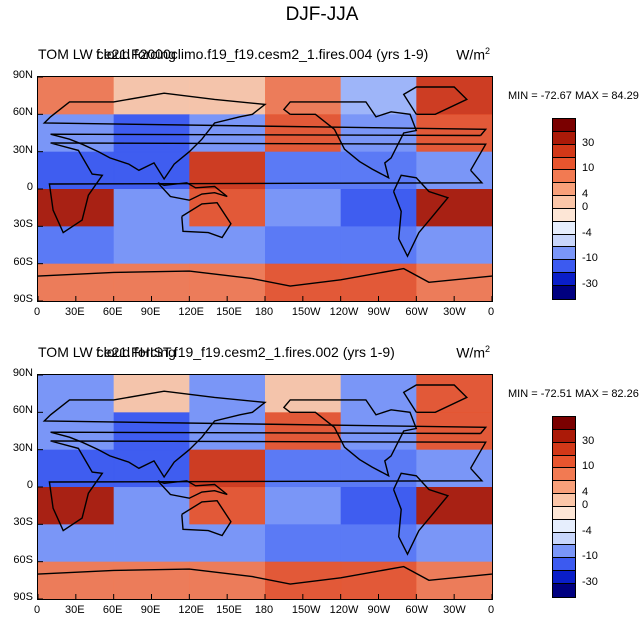  What do you see at coordinates (229, 312) in the screenshot?
I see `x-tick-label: 150E` at bounding box center [229, 312].